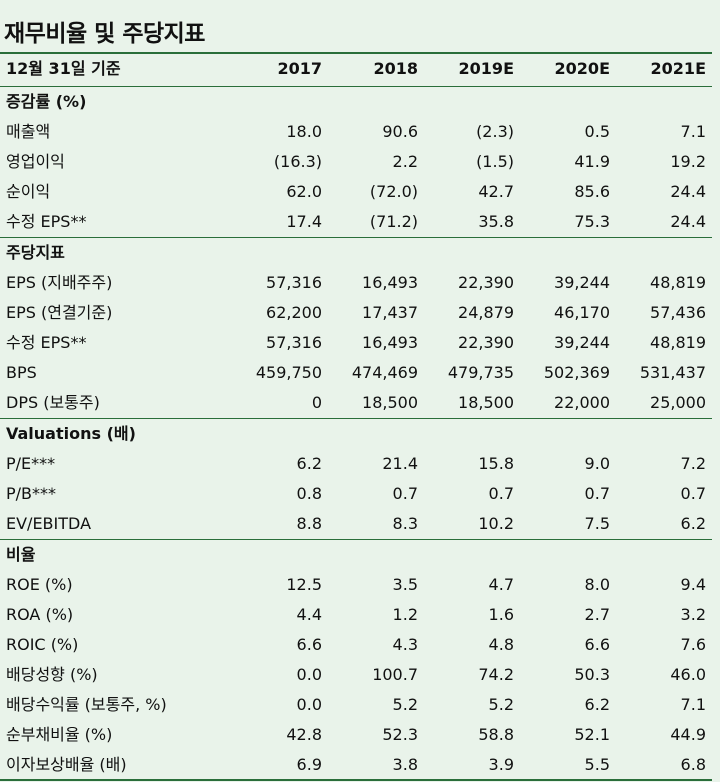  I want to click on table-cell: 502,369, so click(576, 372).